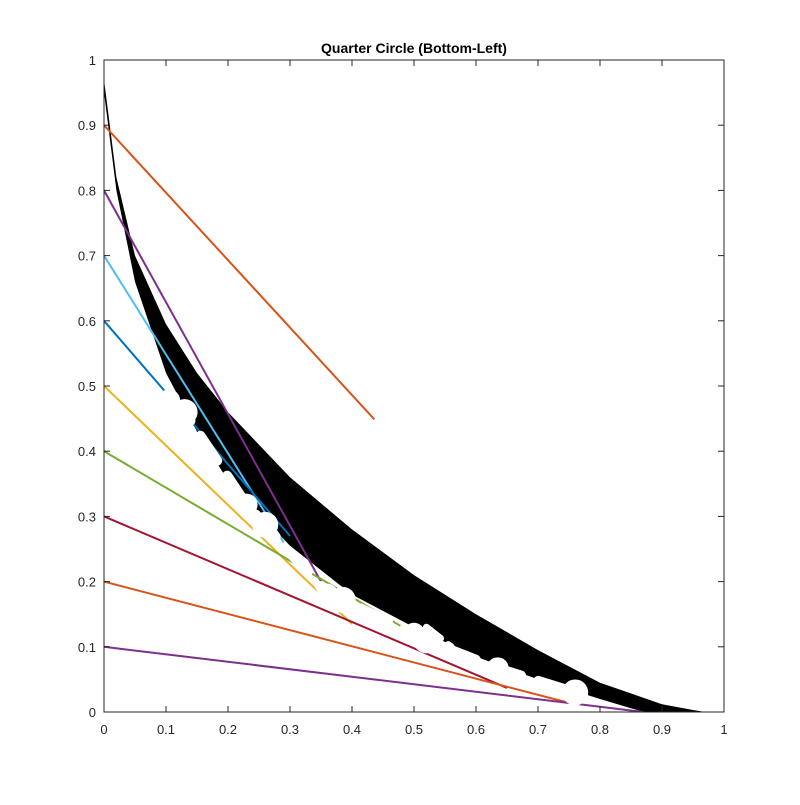 This screenshot has height=805, width=800. Describe the element at coordinates (103, 729) in the screenshot. I see `x-tick-label: 0` at that location.